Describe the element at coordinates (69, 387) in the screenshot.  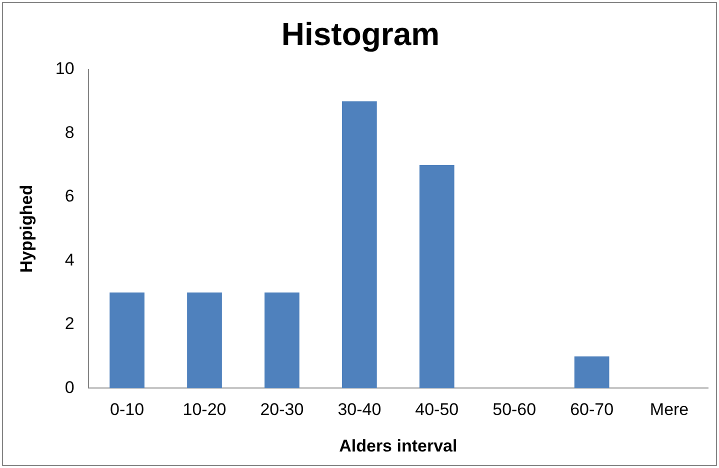
I see `y-tick-label: 0` at that location.